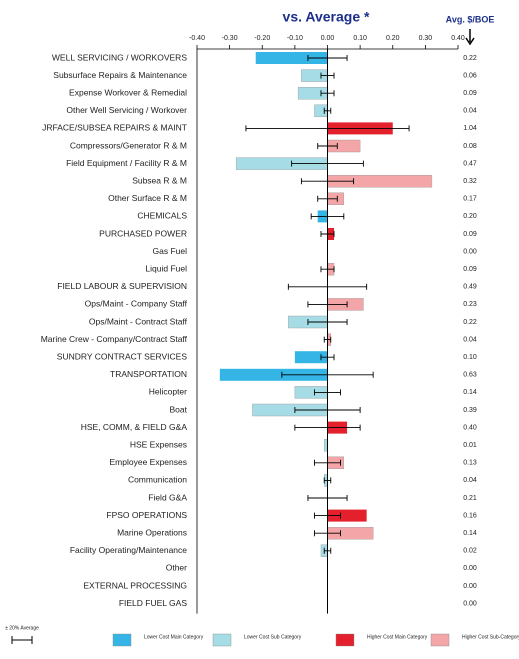 The width and height of the screenshot is (519, 659). Describe the element at coordinates (148, 374) in the screenshot. I see `category-label: TRANSPORTATION` at that location.